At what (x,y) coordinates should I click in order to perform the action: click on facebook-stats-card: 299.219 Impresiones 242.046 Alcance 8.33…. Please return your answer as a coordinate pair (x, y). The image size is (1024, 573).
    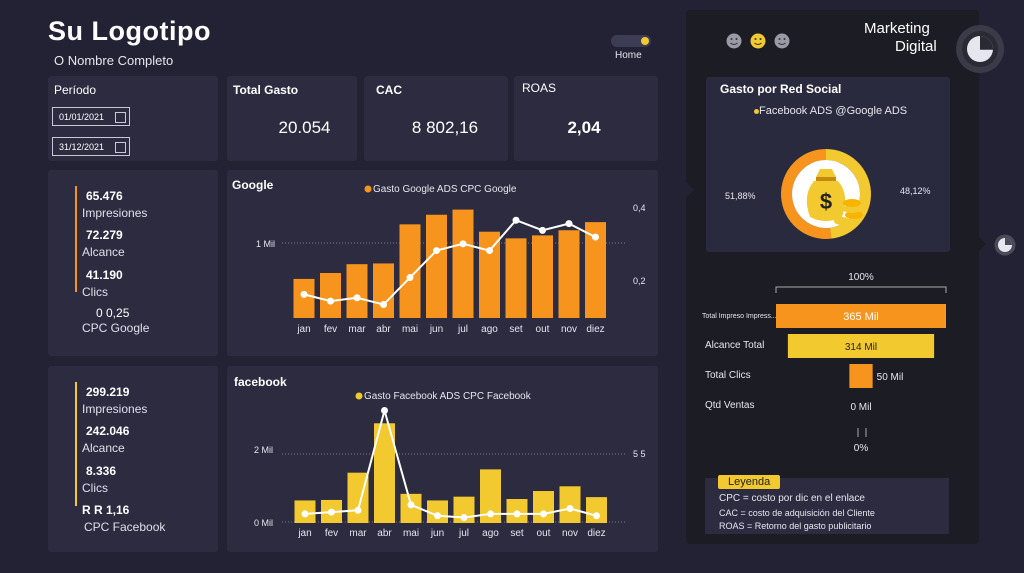
    Looking at the image, I should click on (133, 459).